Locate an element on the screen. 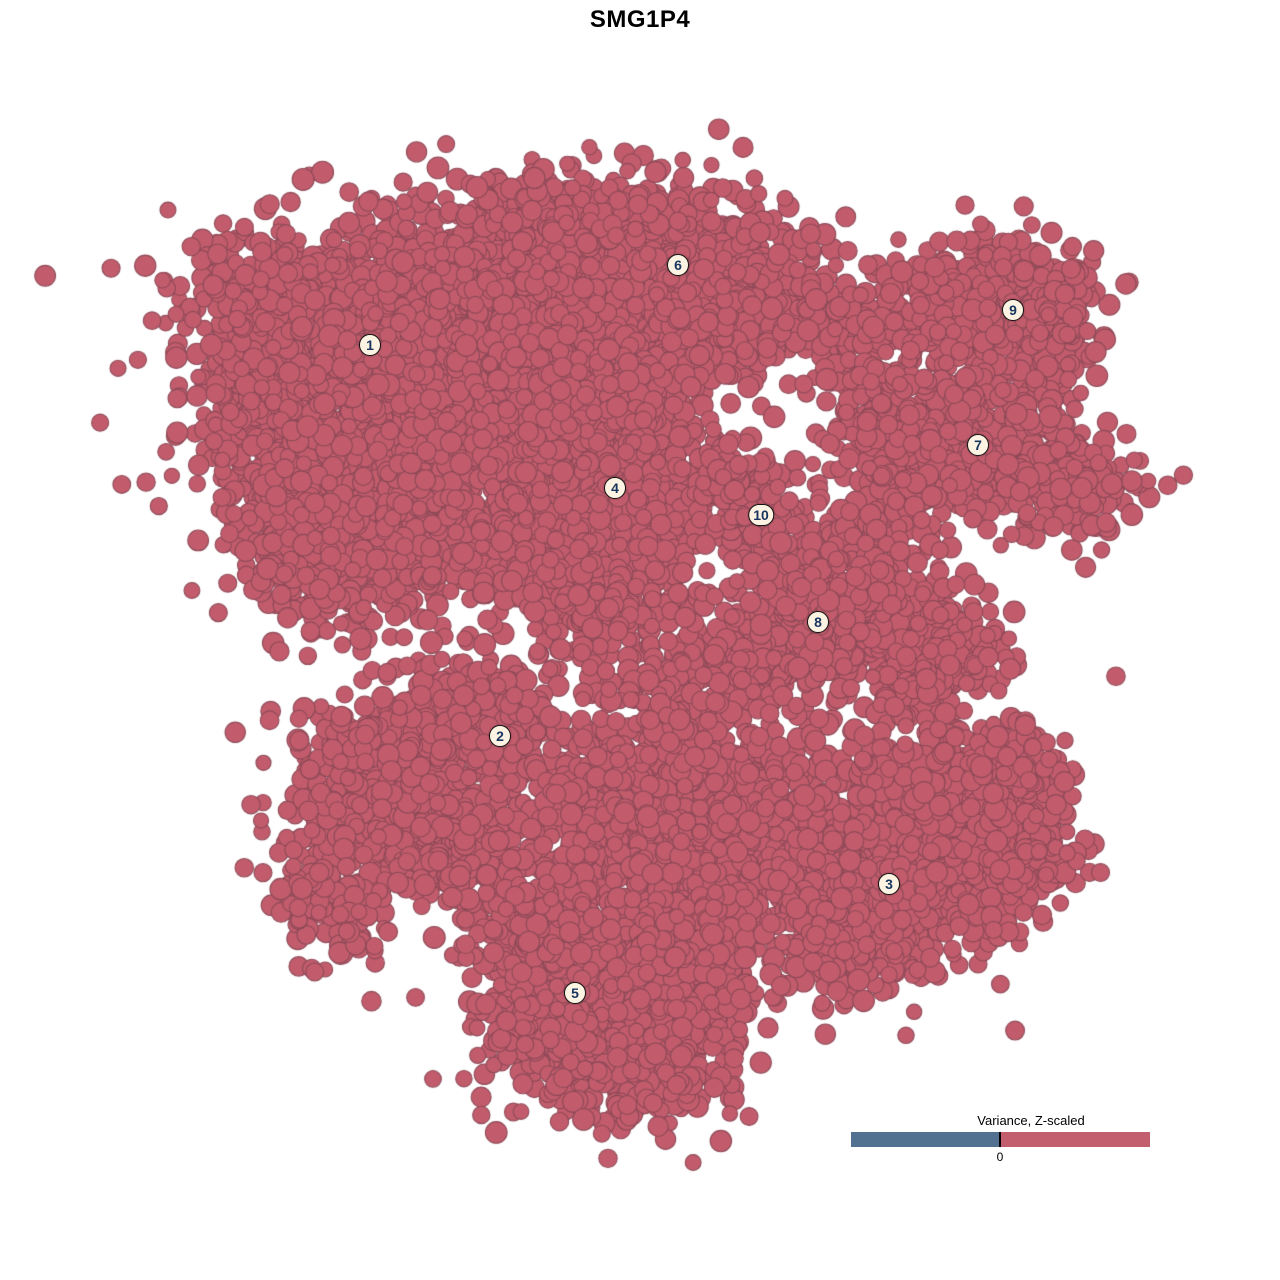 The image size is (1280, 1280). cluster-label-7: 7 is located at coordinates (978, 445).